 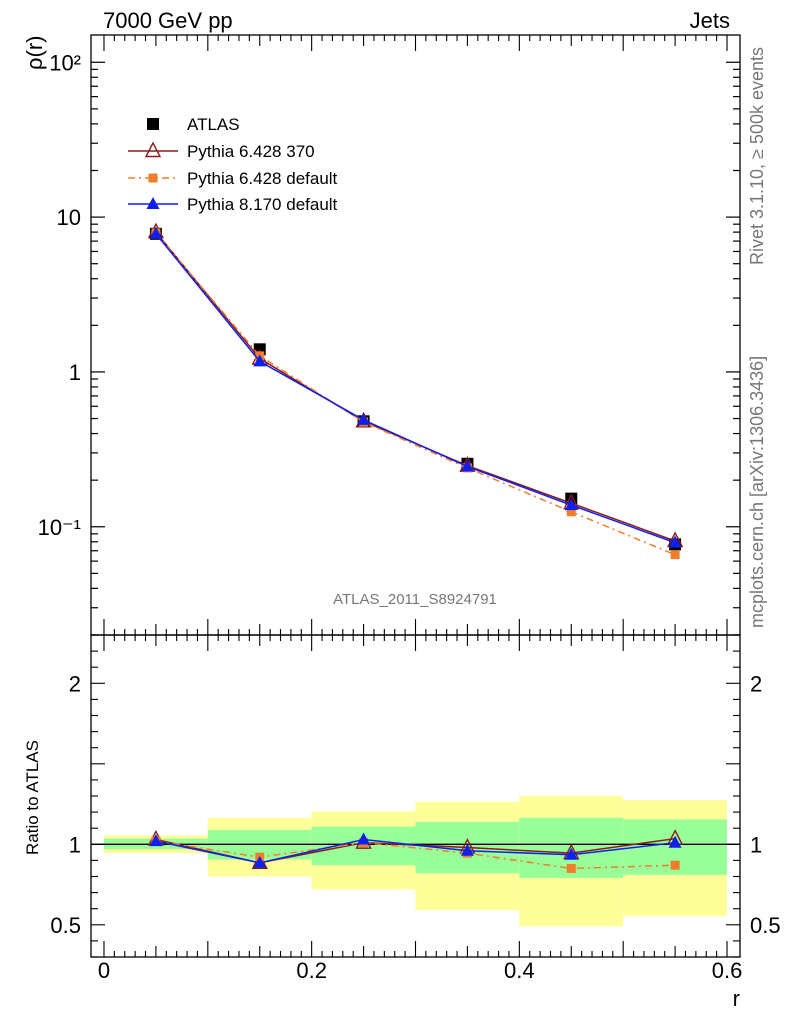 I want to click on ratio-y-axis-label: Ratio to ATLAS, so click(x=32, y=797).